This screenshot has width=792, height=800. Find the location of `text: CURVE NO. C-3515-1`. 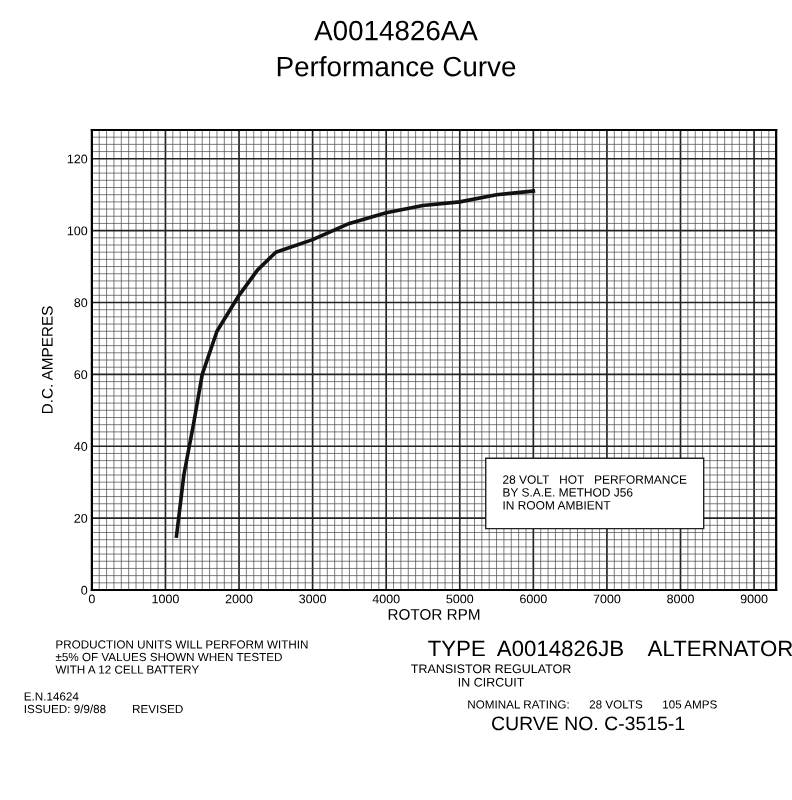

text: CURVE NO. C-3515-1 is located at coordinates (588, 723).